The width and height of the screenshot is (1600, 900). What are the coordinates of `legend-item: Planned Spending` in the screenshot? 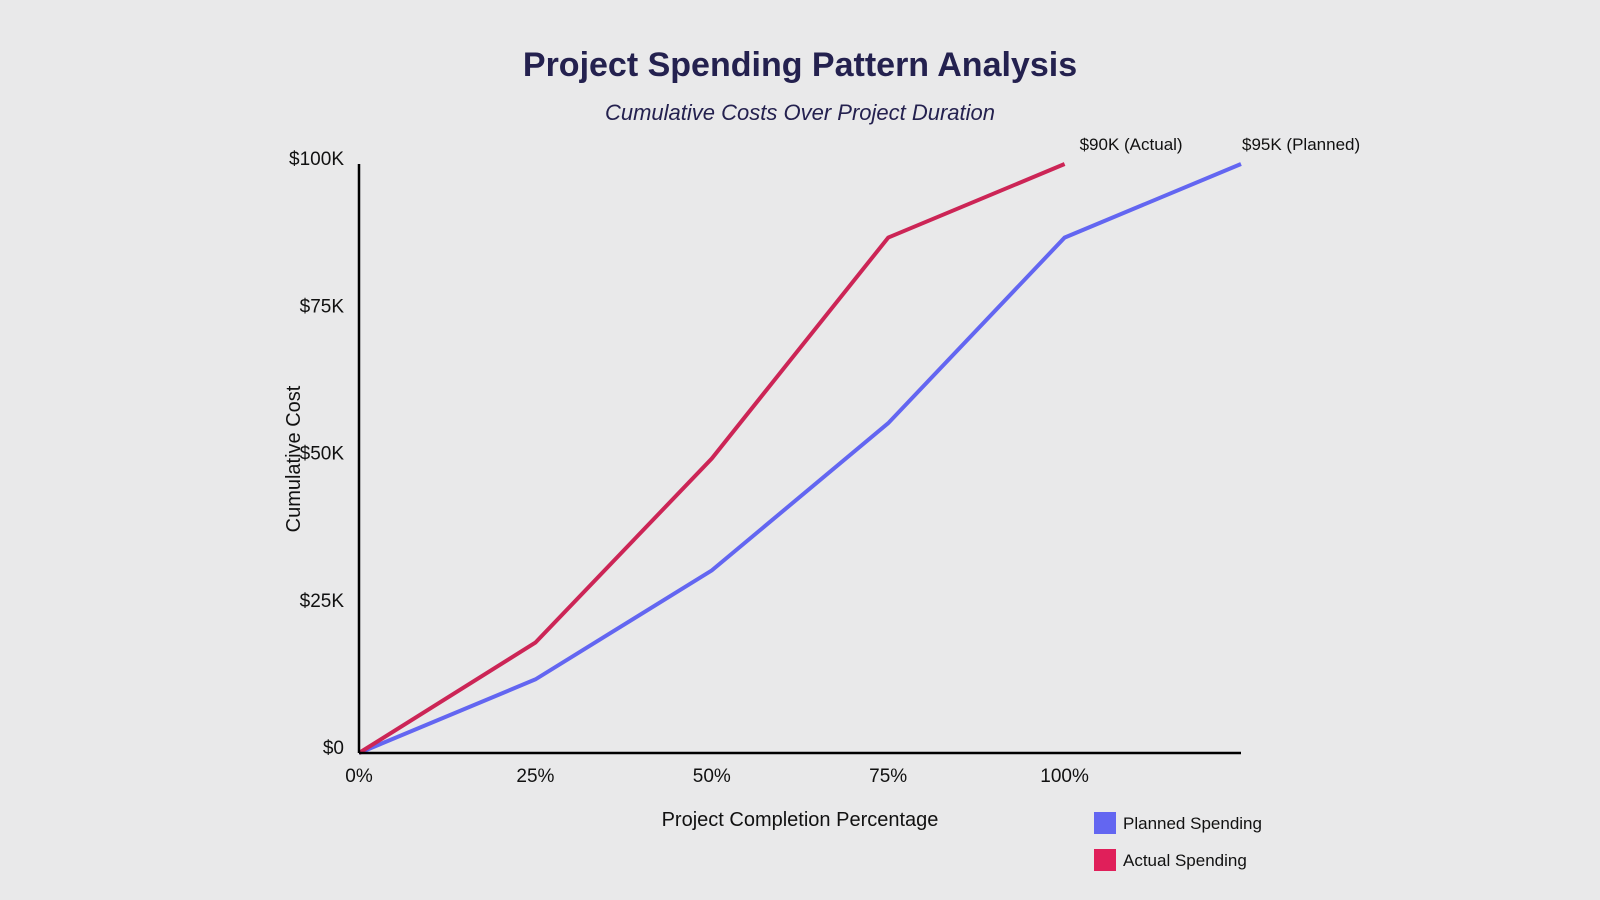 It's located at (1178, 823).